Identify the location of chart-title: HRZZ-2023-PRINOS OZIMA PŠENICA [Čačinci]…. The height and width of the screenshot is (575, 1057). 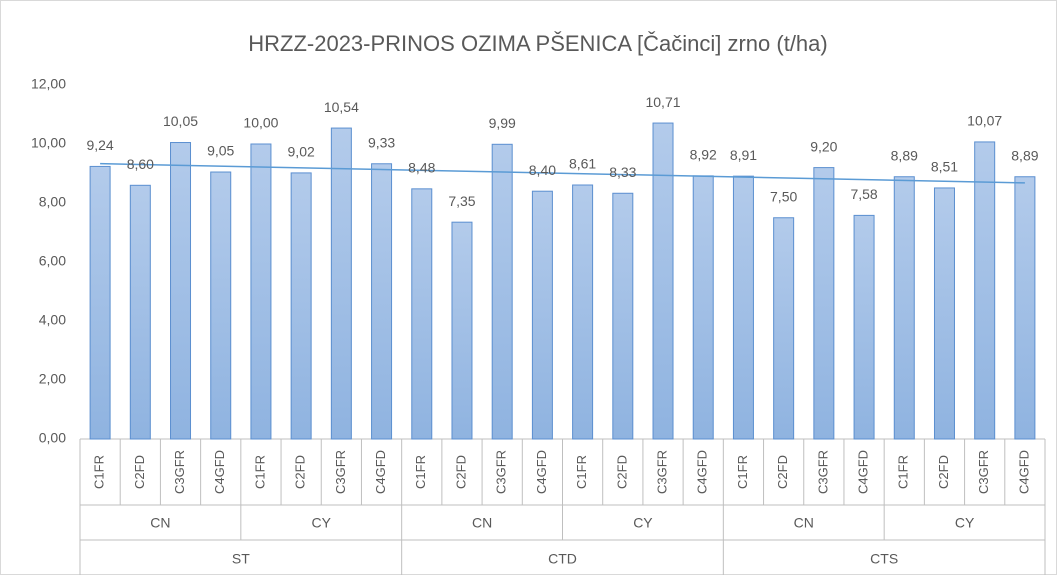
(537, 43).